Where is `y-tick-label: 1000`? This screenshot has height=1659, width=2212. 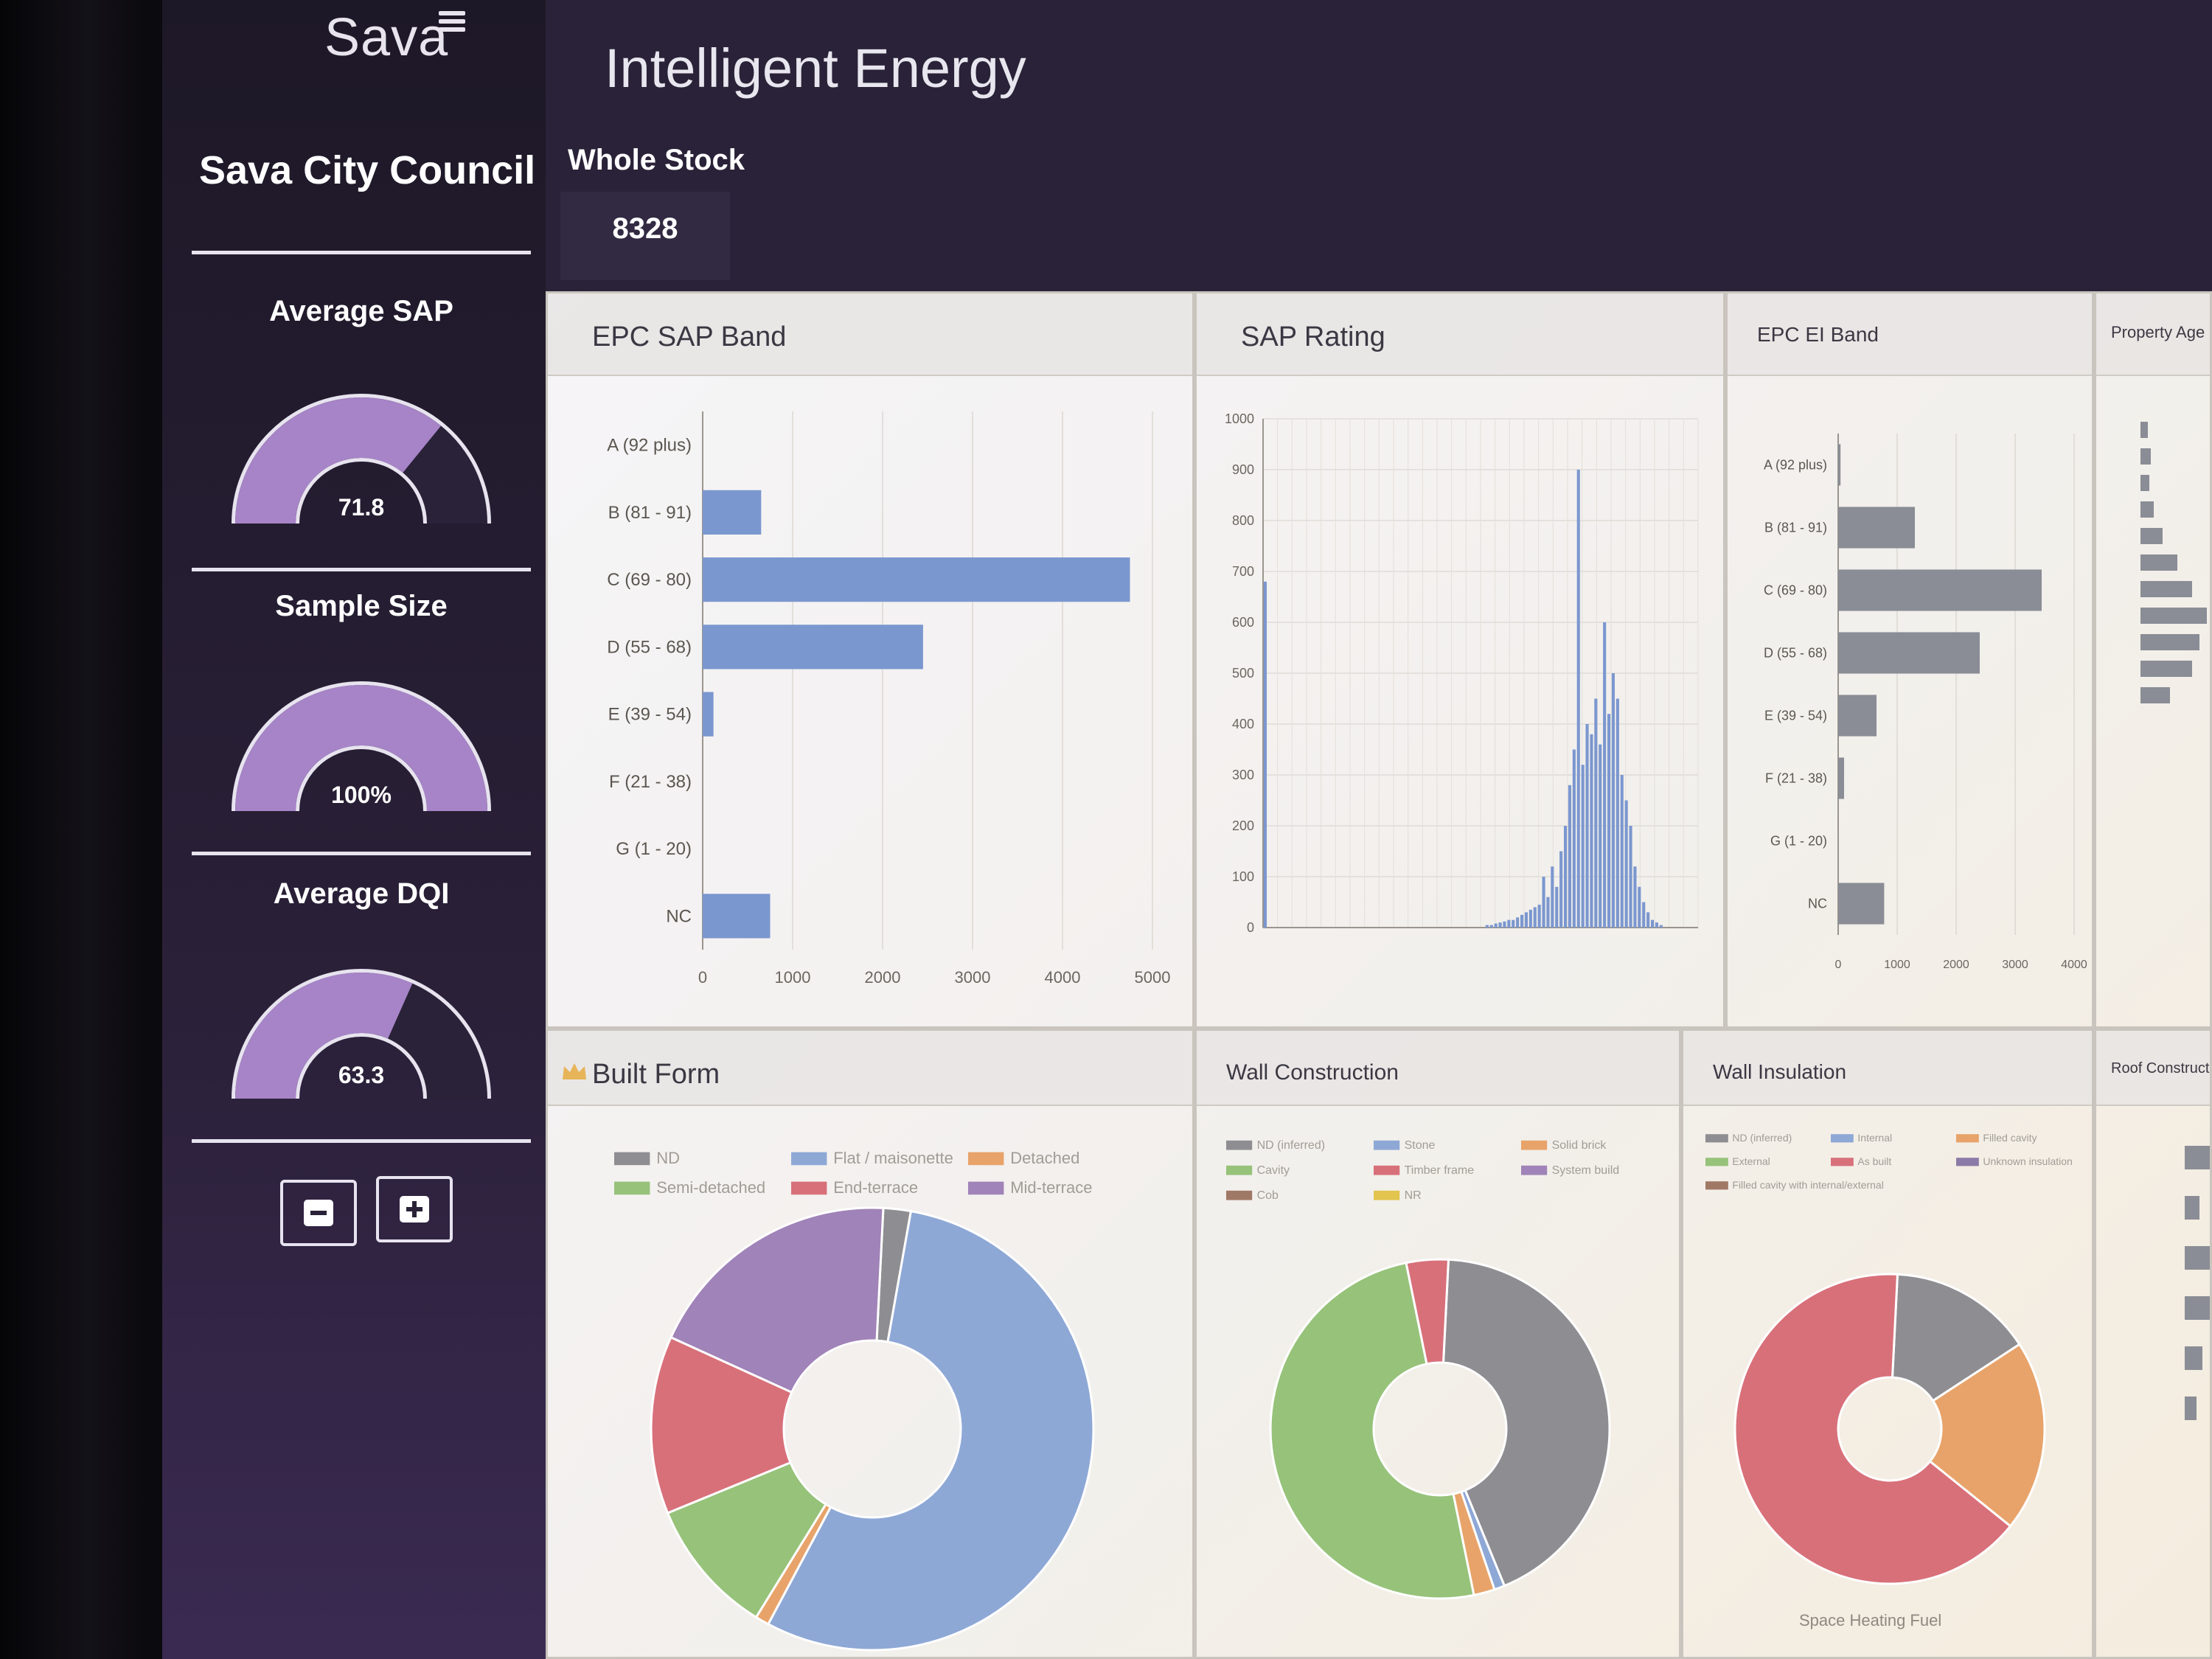 y-tick-label: 1000 is located at coordinates (1239, 418).